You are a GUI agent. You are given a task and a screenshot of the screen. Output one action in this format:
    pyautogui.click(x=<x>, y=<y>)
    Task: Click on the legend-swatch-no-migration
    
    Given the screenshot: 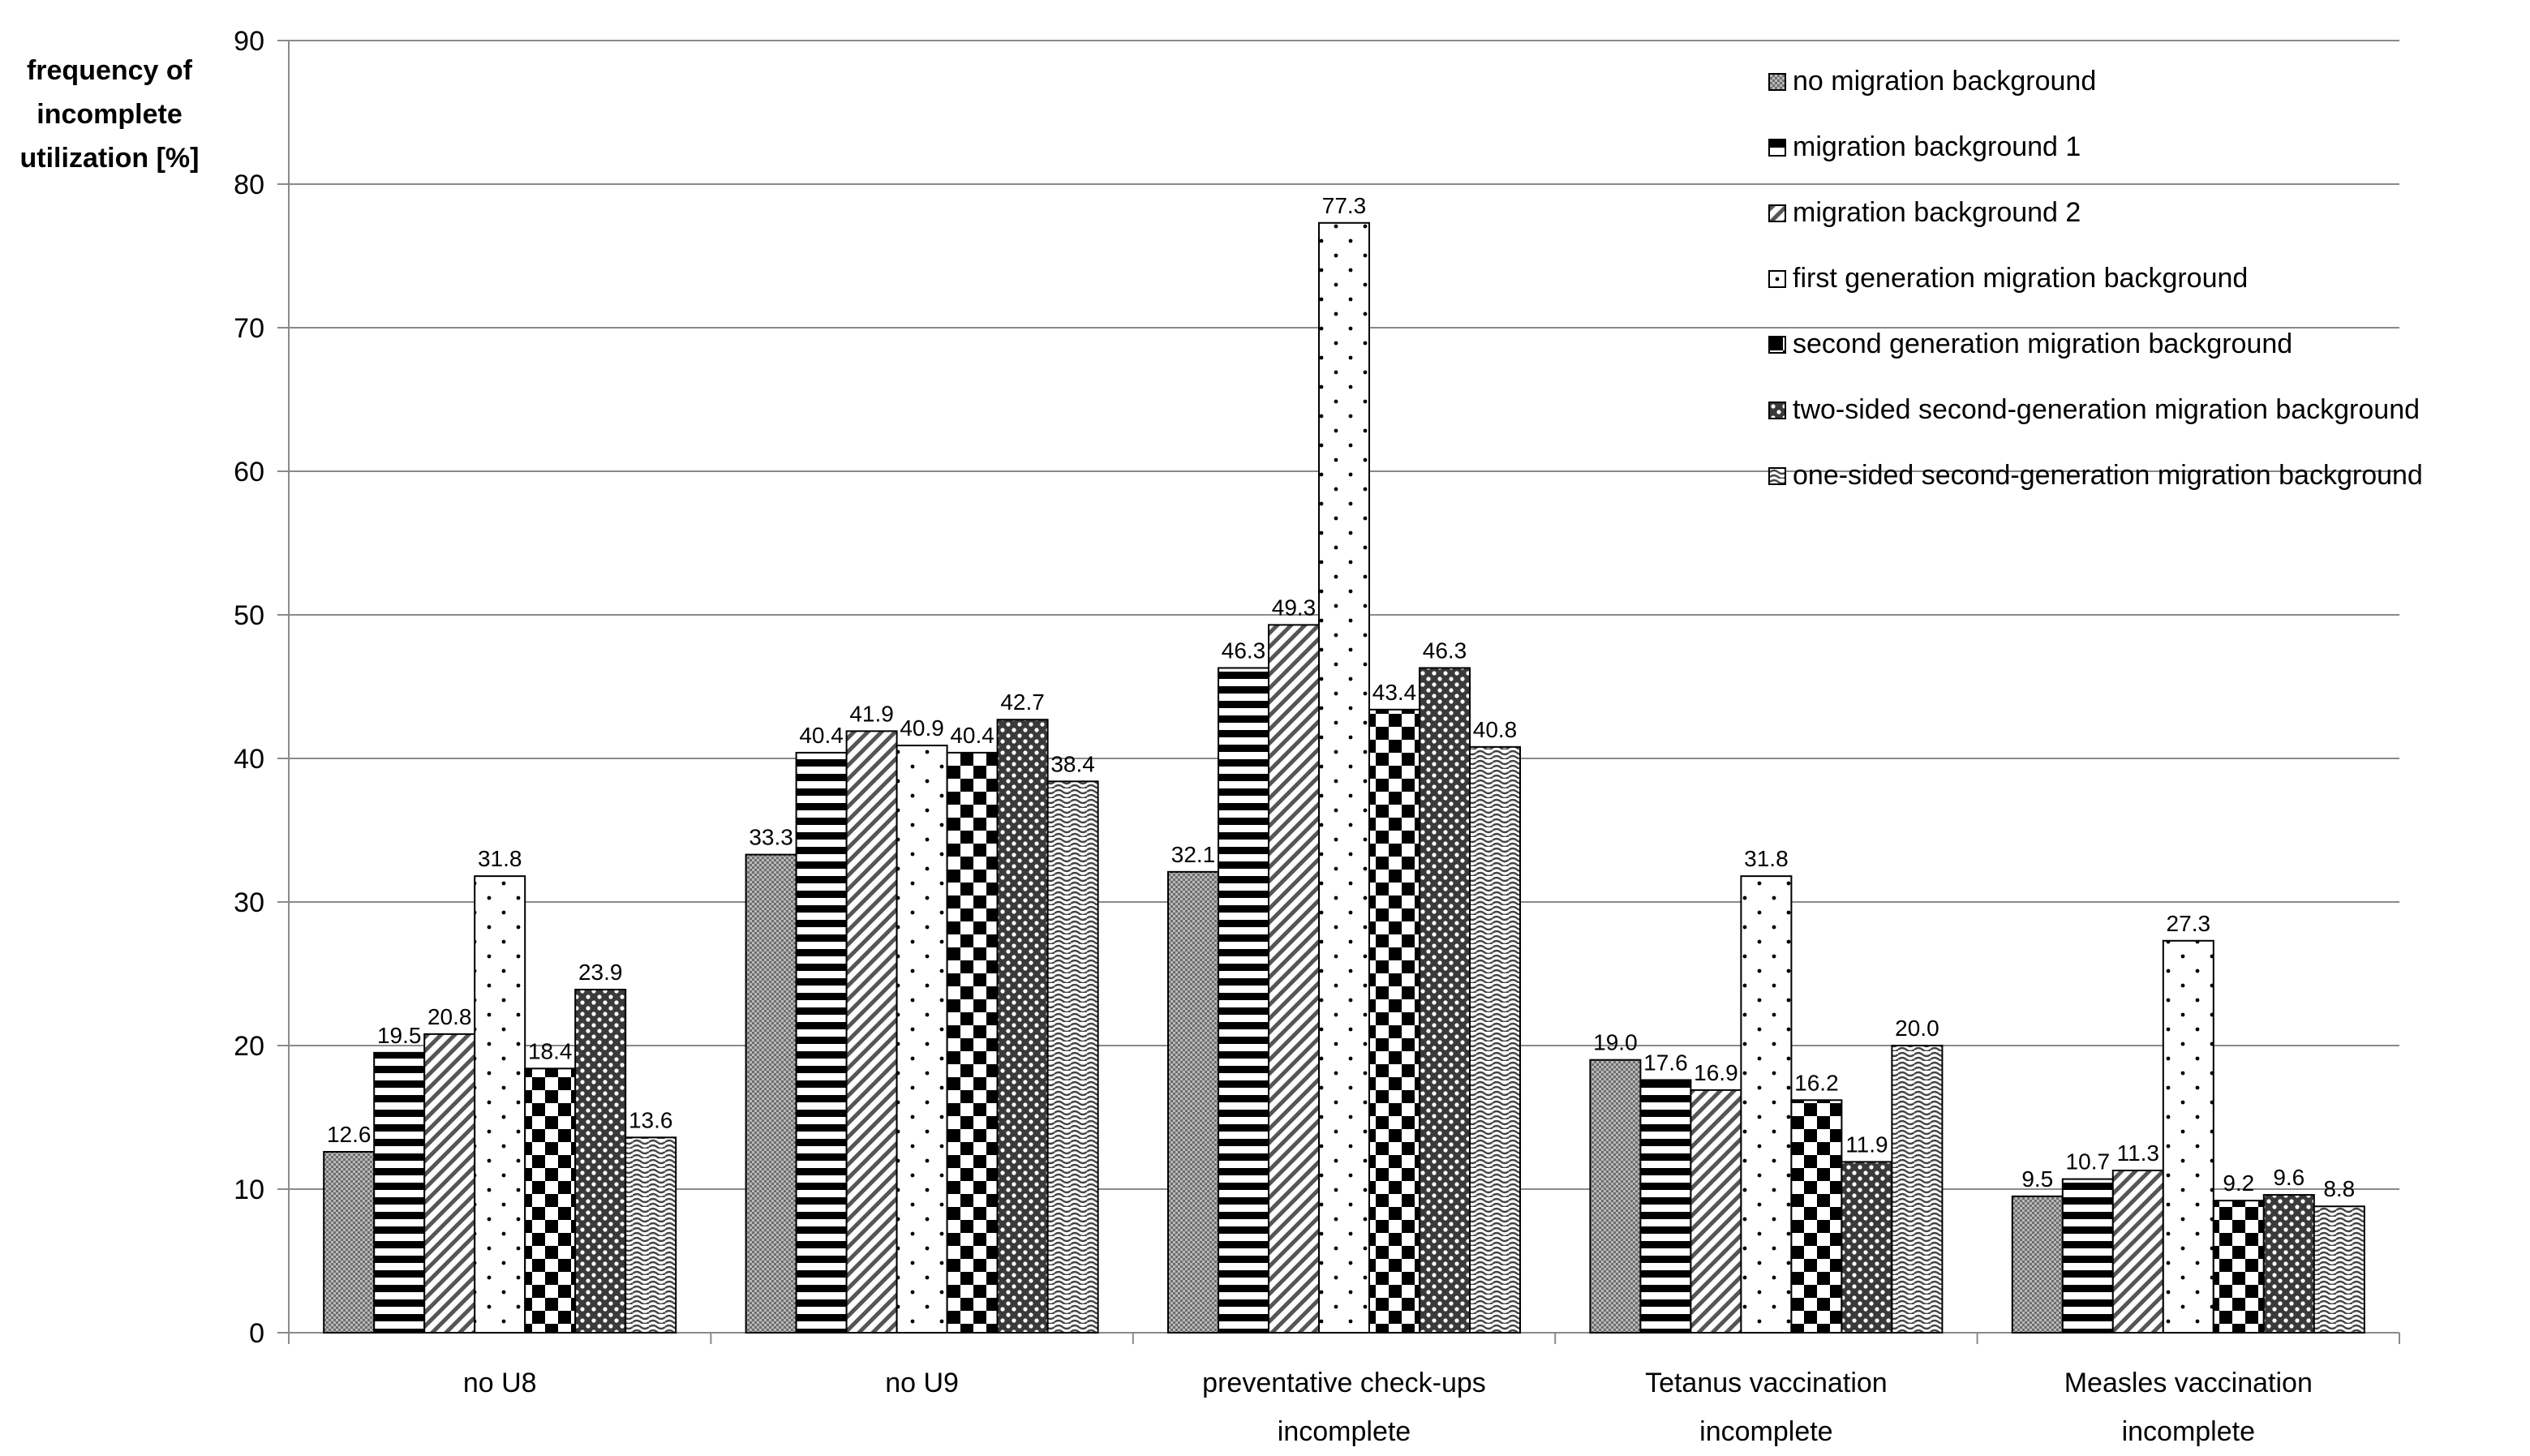 What is the action you would take?
    pyautogui.click(x=1777, y=81)
    